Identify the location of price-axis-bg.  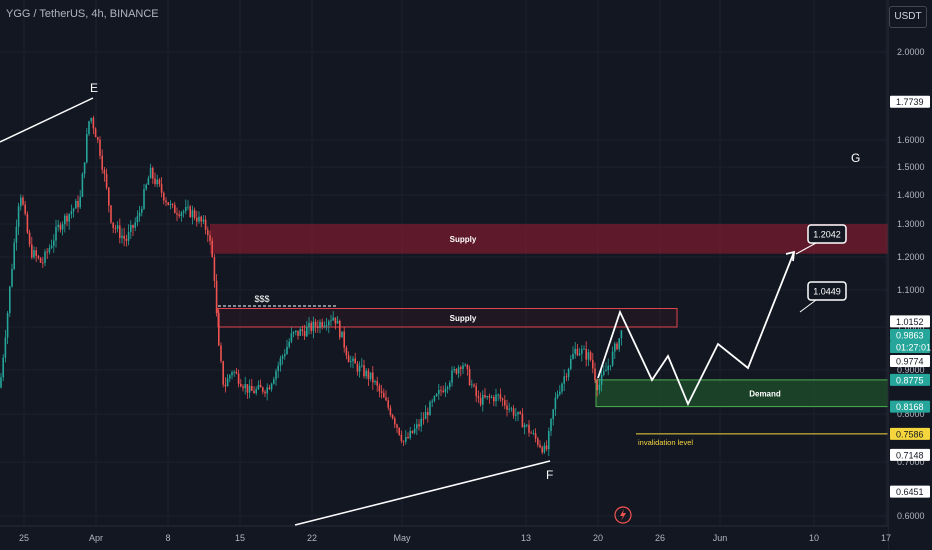
(910, 275).